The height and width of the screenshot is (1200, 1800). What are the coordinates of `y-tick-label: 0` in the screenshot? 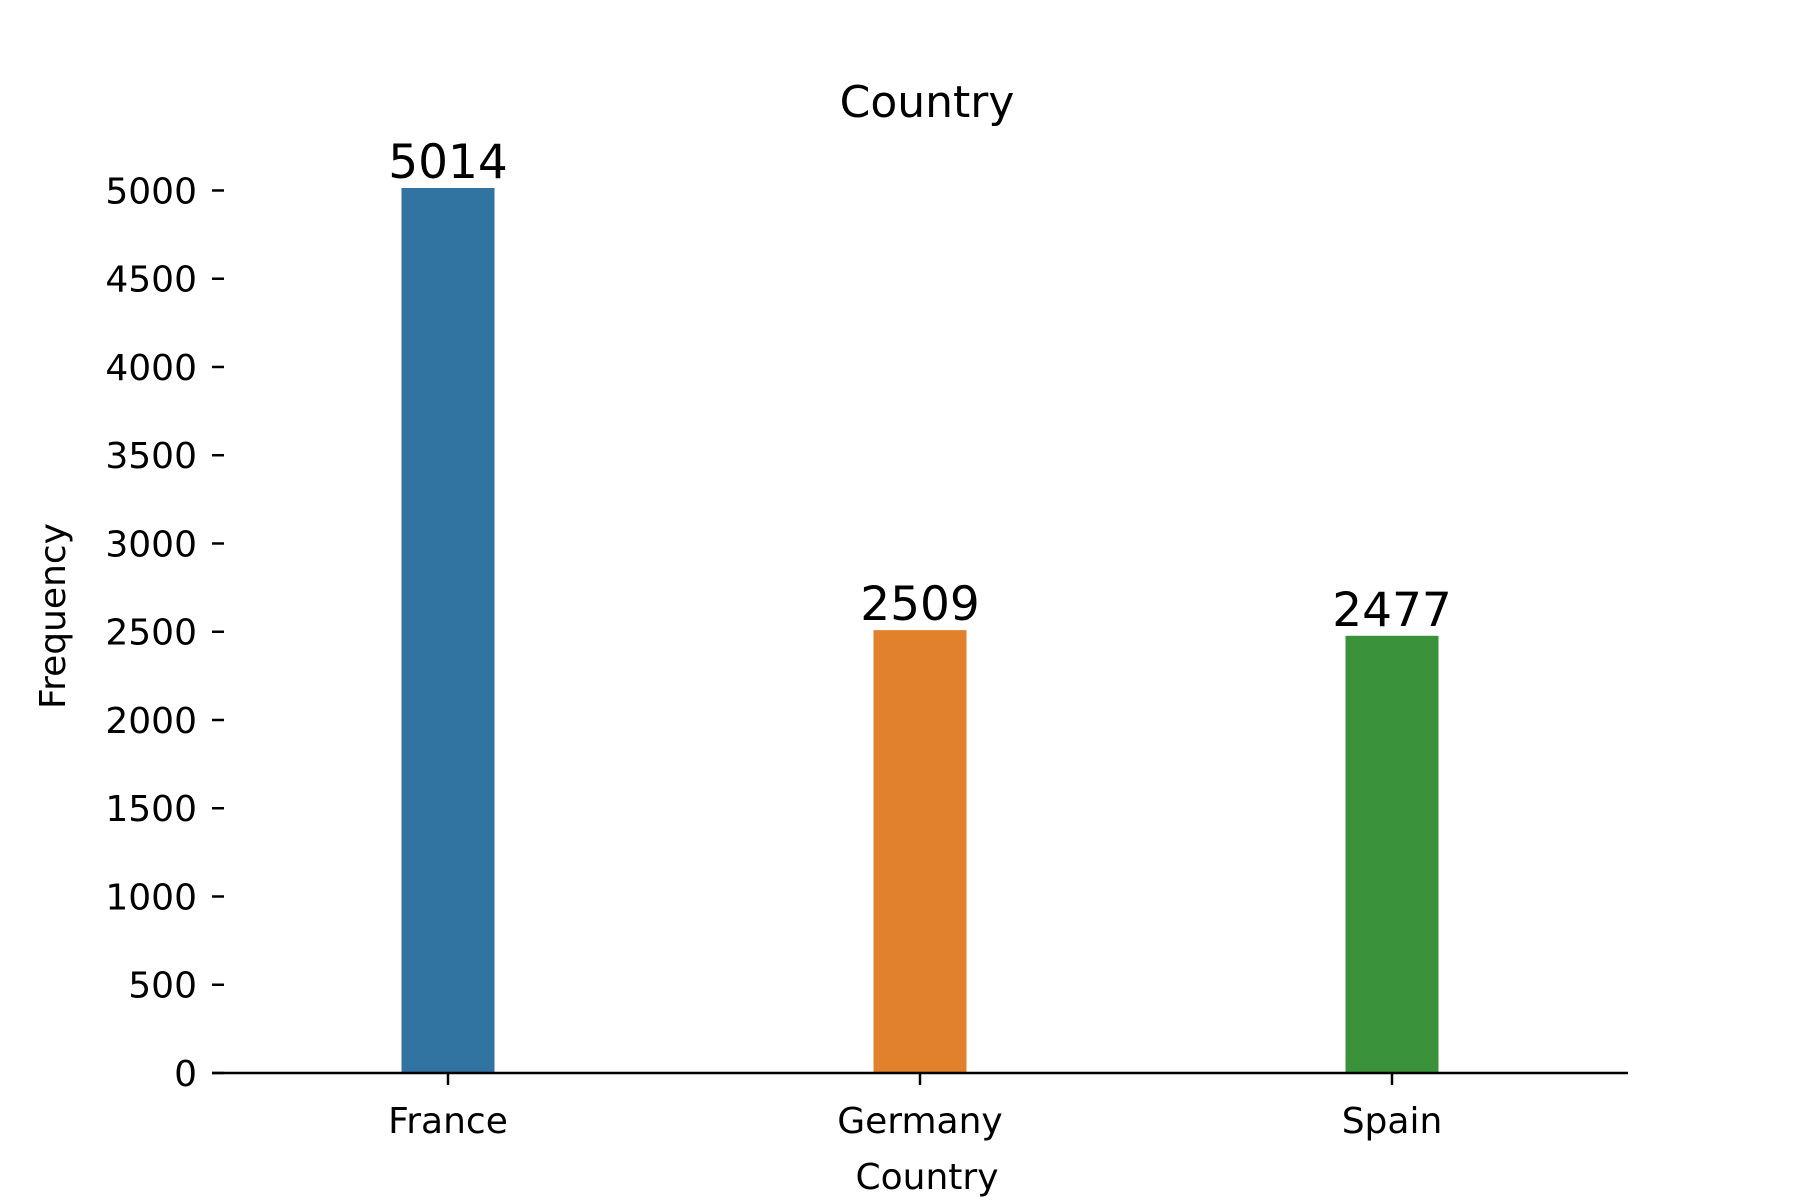 It's located at (185, 1074).